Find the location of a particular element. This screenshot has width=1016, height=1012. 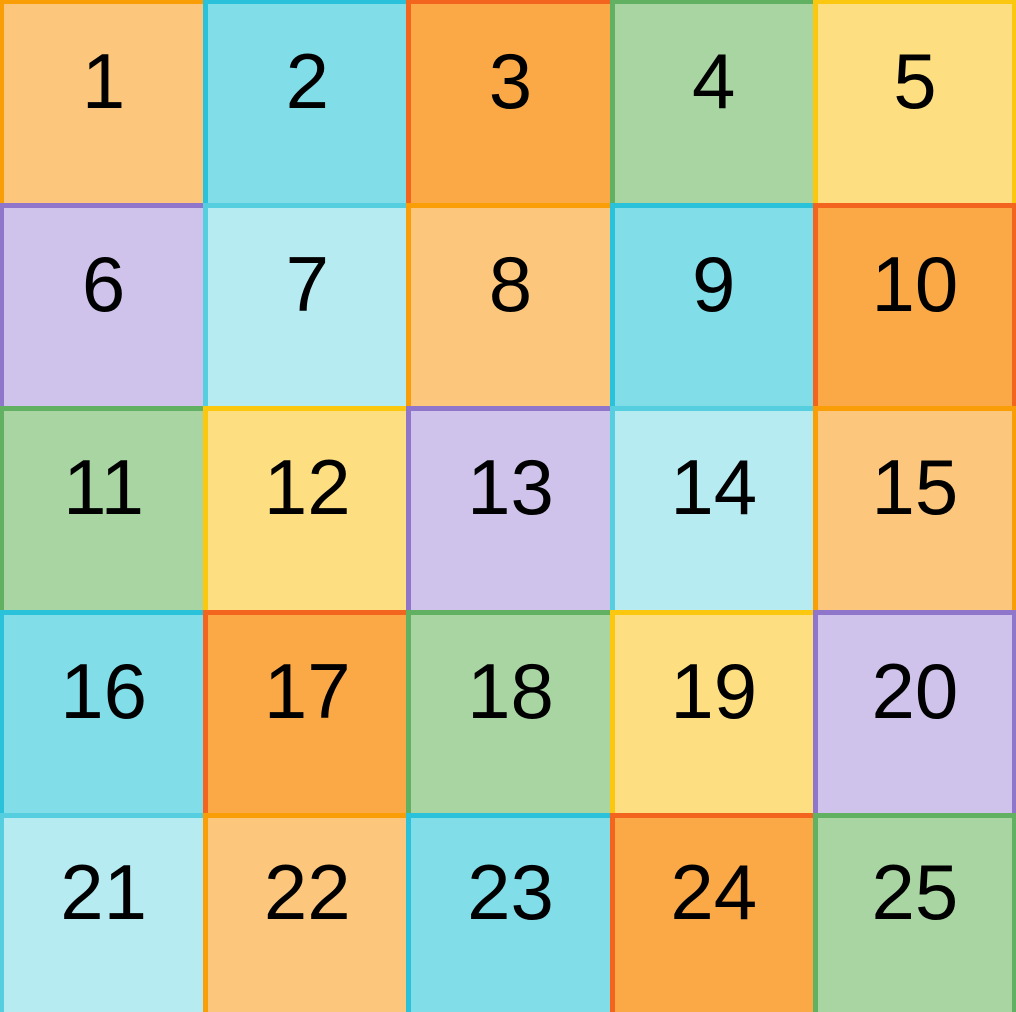

cell-number: 17 is located at coordinates (307, 690).